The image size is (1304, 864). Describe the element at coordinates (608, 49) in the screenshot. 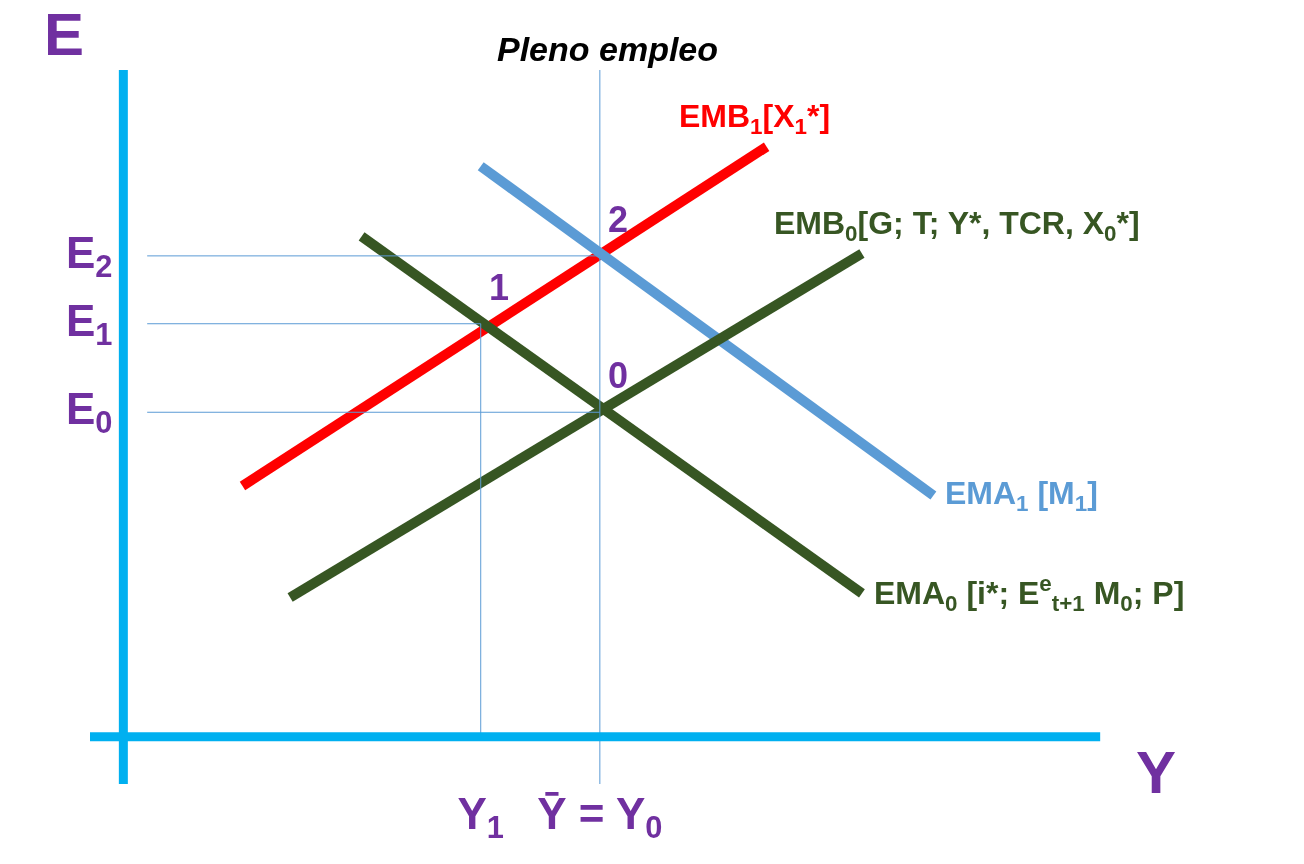

I see `chart-title: Pleno empleo` at that location.